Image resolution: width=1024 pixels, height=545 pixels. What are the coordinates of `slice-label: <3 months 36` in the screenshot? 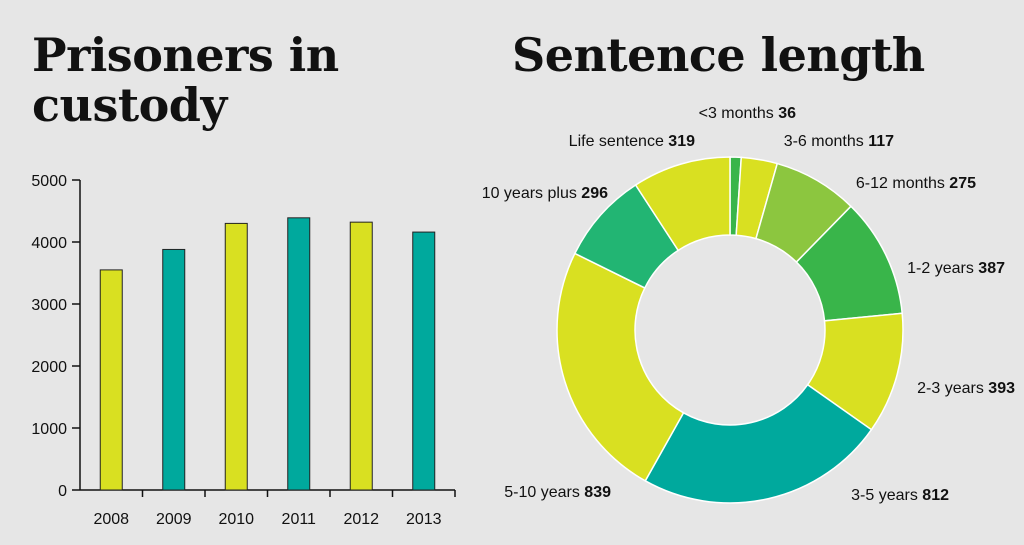 It's located at (748, 113).